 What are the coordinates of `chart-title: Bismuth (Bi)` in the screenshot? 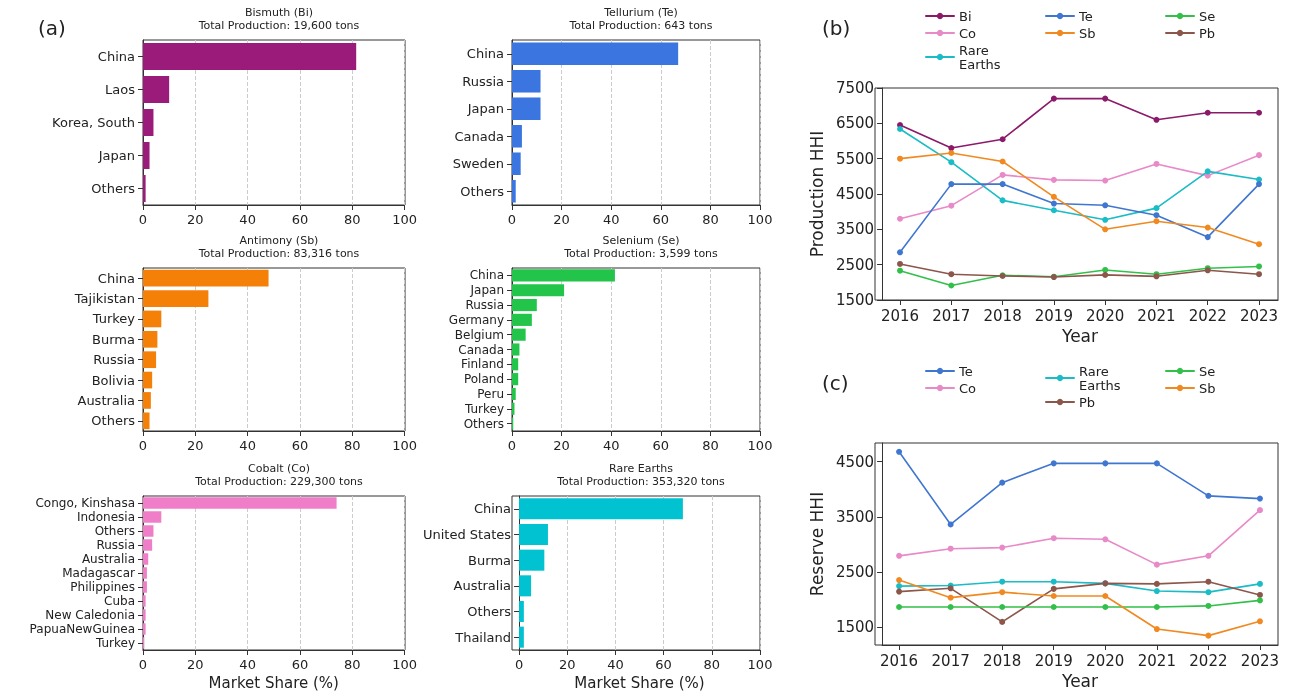 It's located at (279, 12).